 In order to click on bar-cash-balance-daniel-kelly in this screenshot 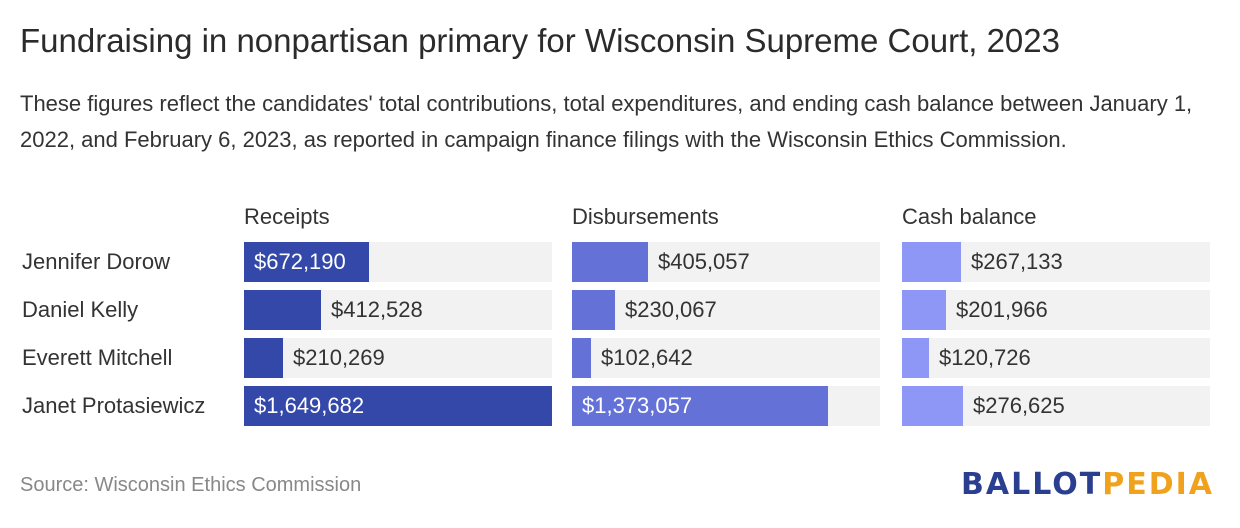, I will do `click(924, 310)`.